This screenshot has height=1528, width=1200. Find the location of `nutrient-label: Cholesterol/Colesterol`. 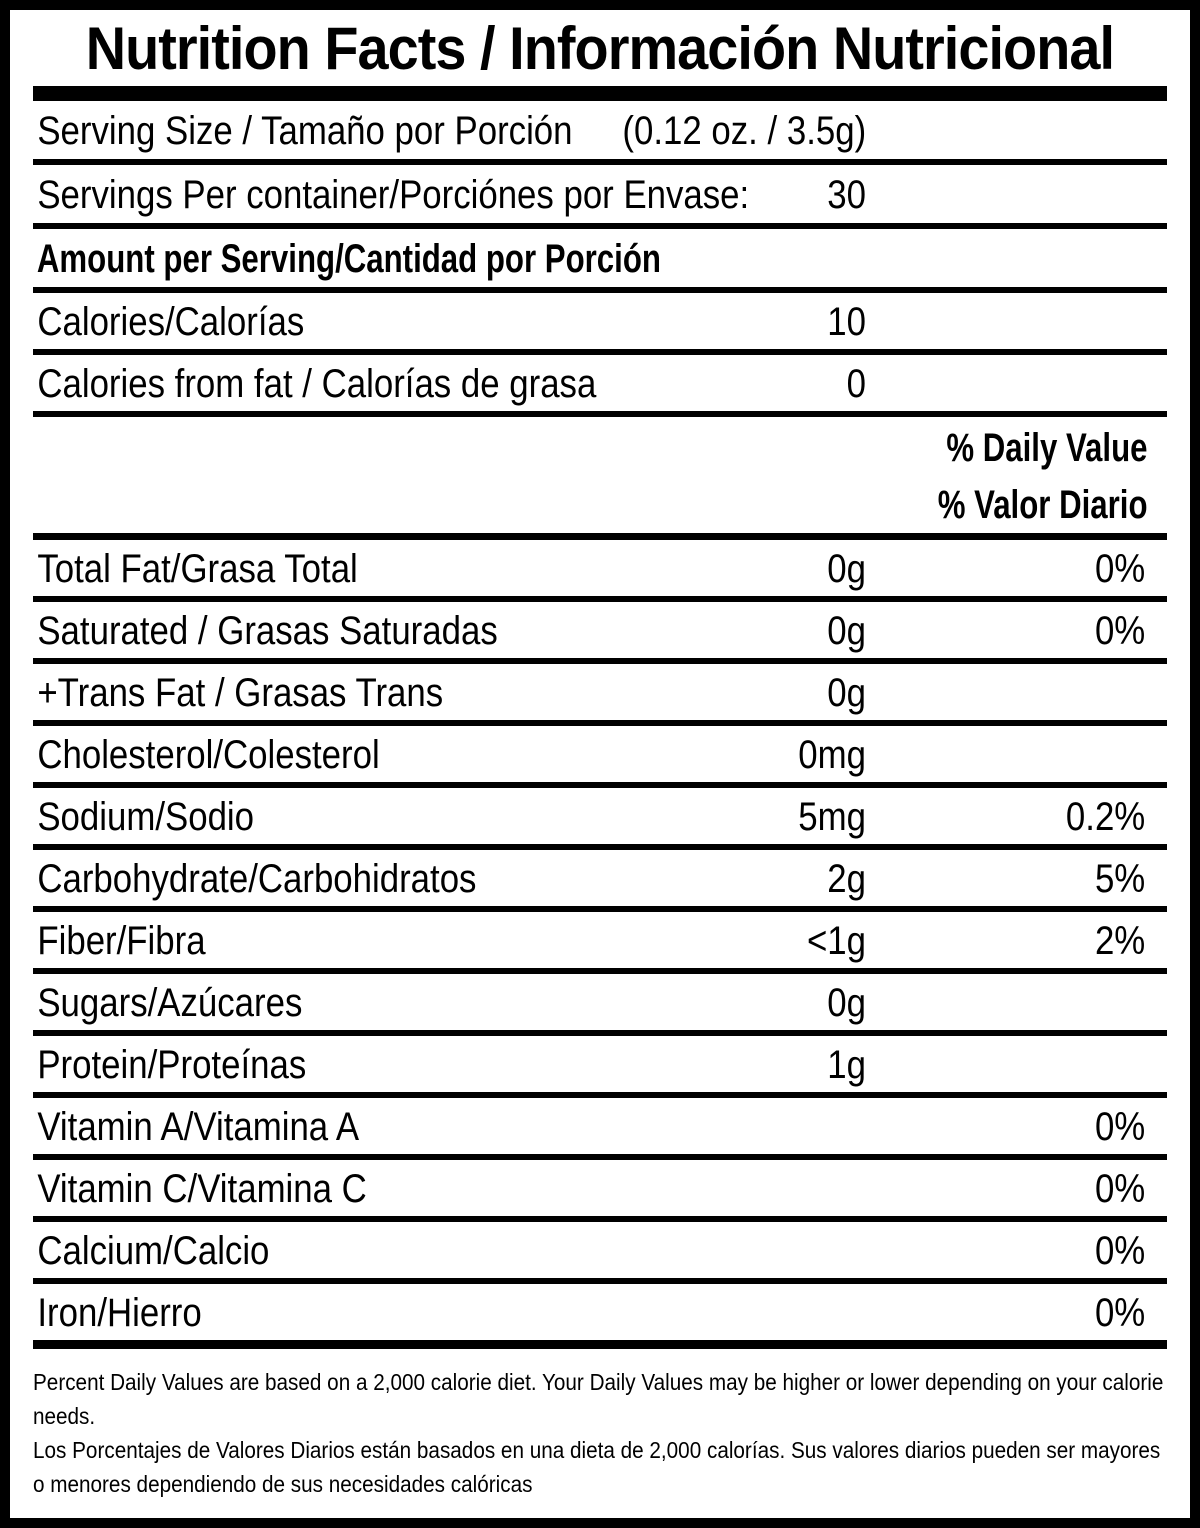

nutrient-label: Cholesterol/Colesterol is located at coordinates (208, 754).